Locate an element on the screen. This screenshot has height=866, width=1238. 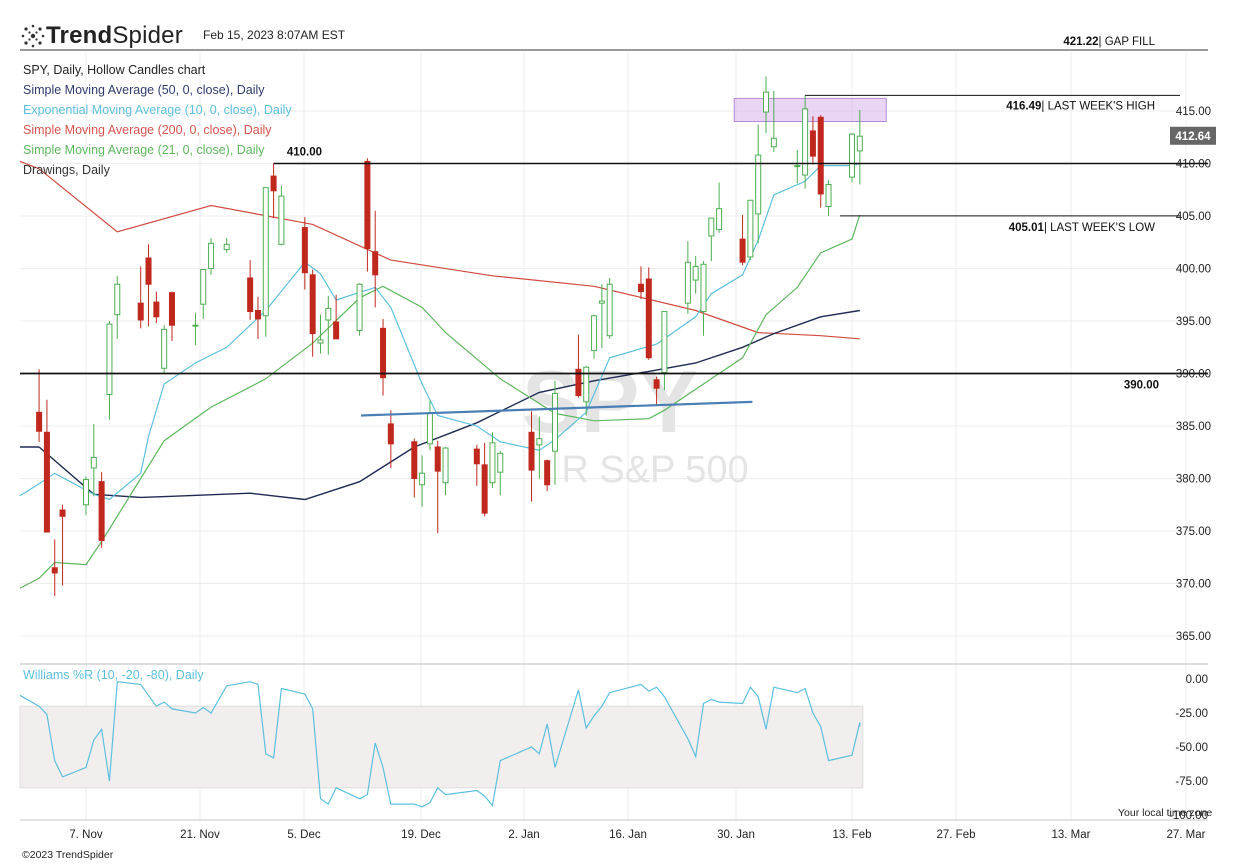
y-tick-label: 375.00 is located at coordinates (1193, 532).